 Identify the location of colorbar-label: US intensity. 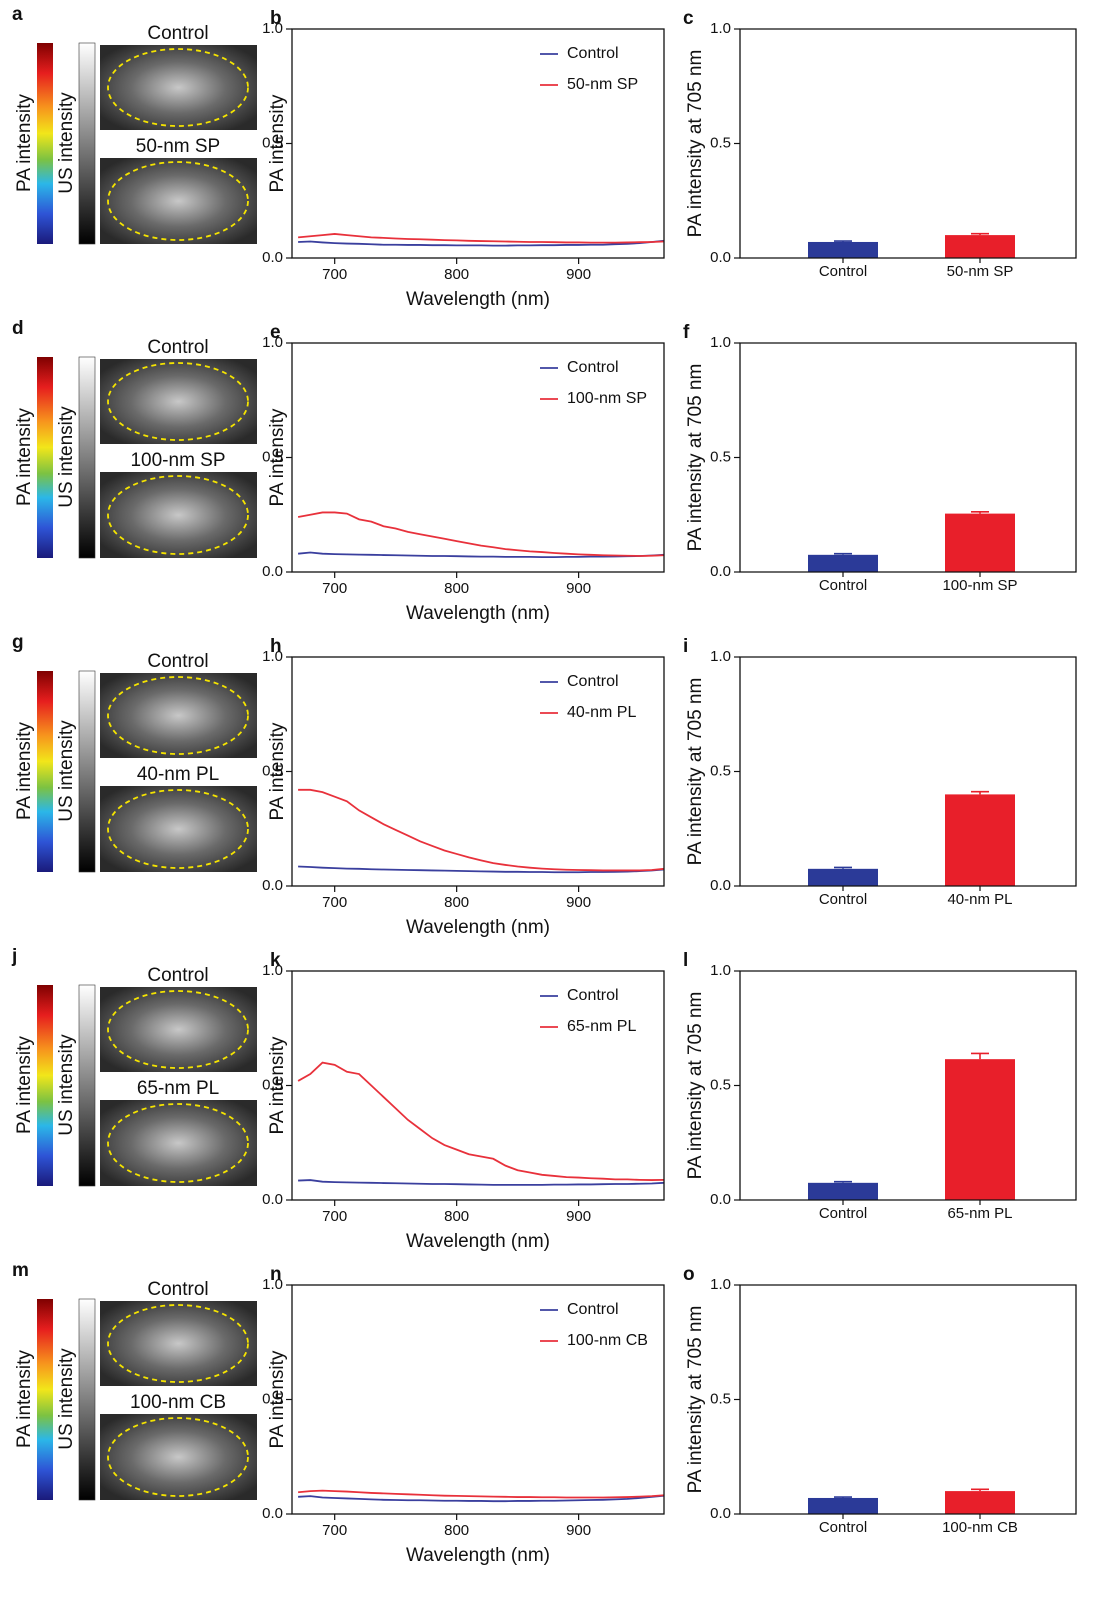
(66, 457).